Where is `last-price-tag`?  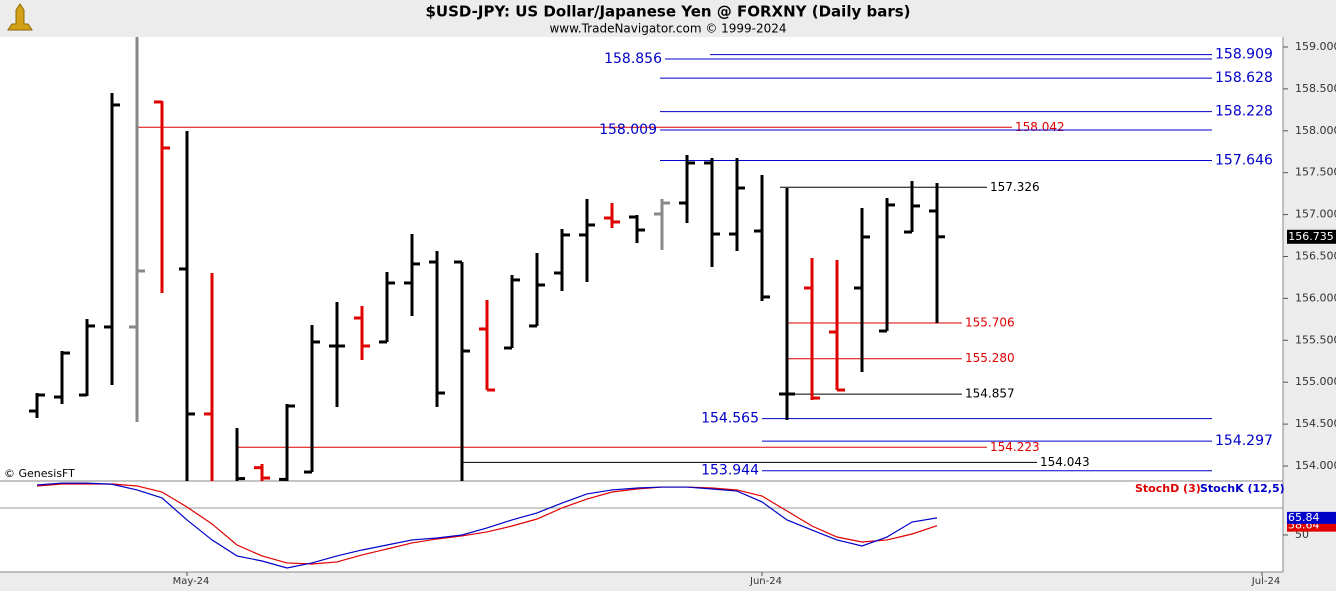
last-price-tag is located at coordinates (1311, 236).